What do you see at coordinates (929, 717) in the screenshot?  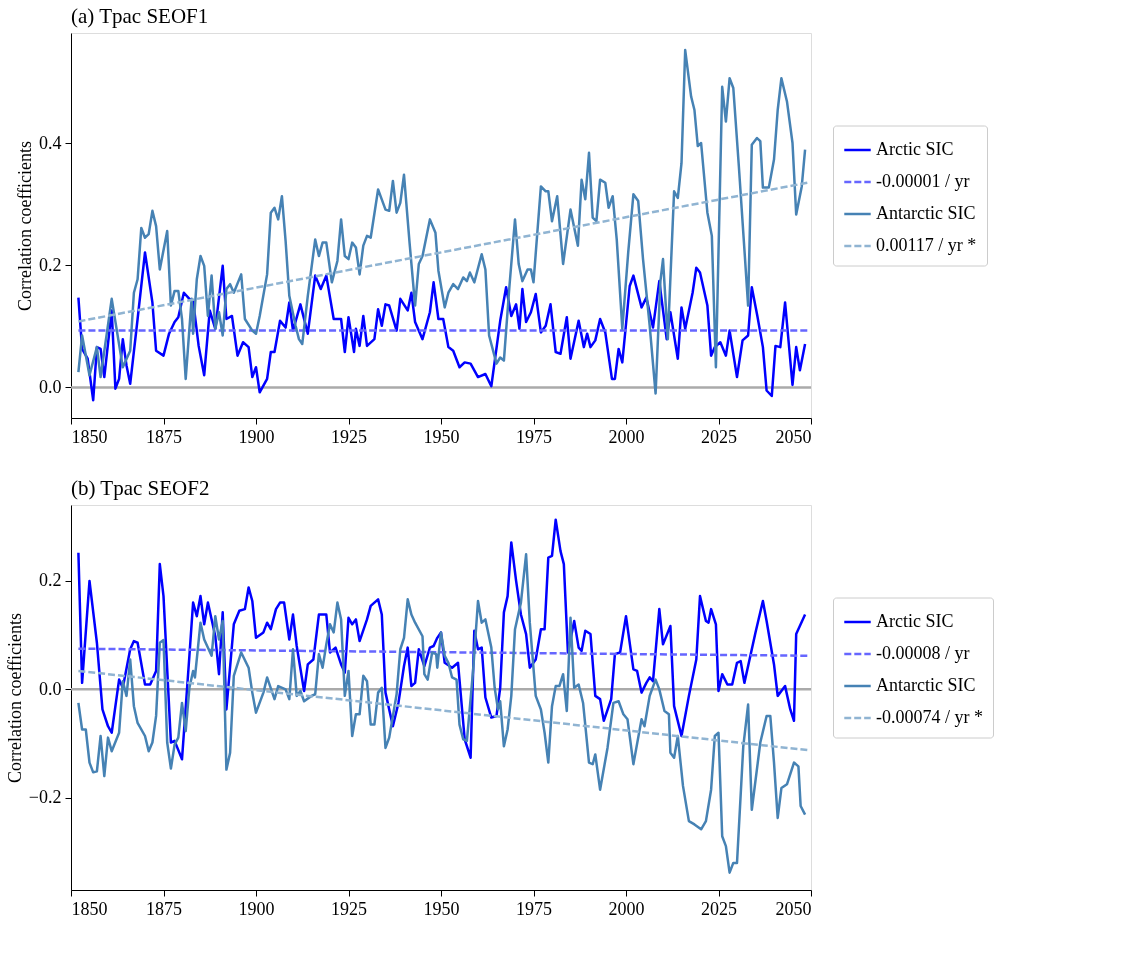 I see `legend-label: -0.00074 / yr *` at bounding box center [929, 717].